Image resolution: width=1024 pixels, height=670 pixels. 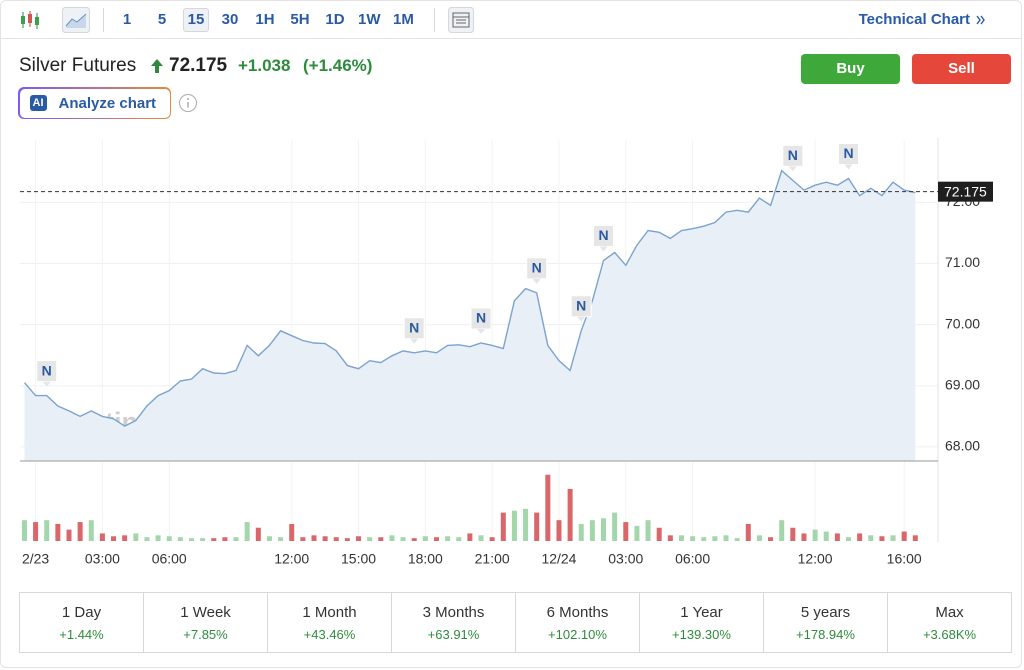 What do you see at coordinates (38, 102) in the screenshot?
I see `ai-badge: AI` at bounding box center [38, 102].